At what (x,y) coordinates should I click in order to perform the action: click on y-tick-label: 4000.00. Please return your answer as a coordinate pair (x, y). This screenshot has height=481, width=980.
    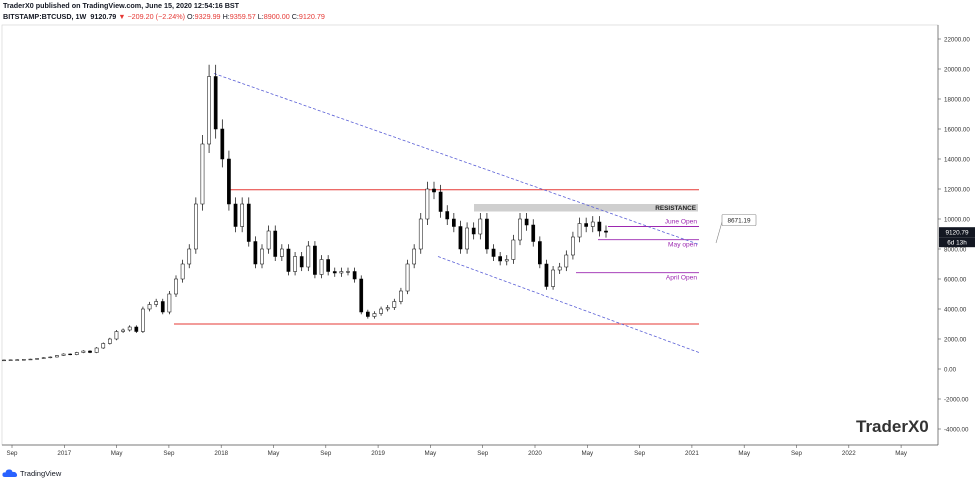
    Looking at the image, I should click on (955, 310).